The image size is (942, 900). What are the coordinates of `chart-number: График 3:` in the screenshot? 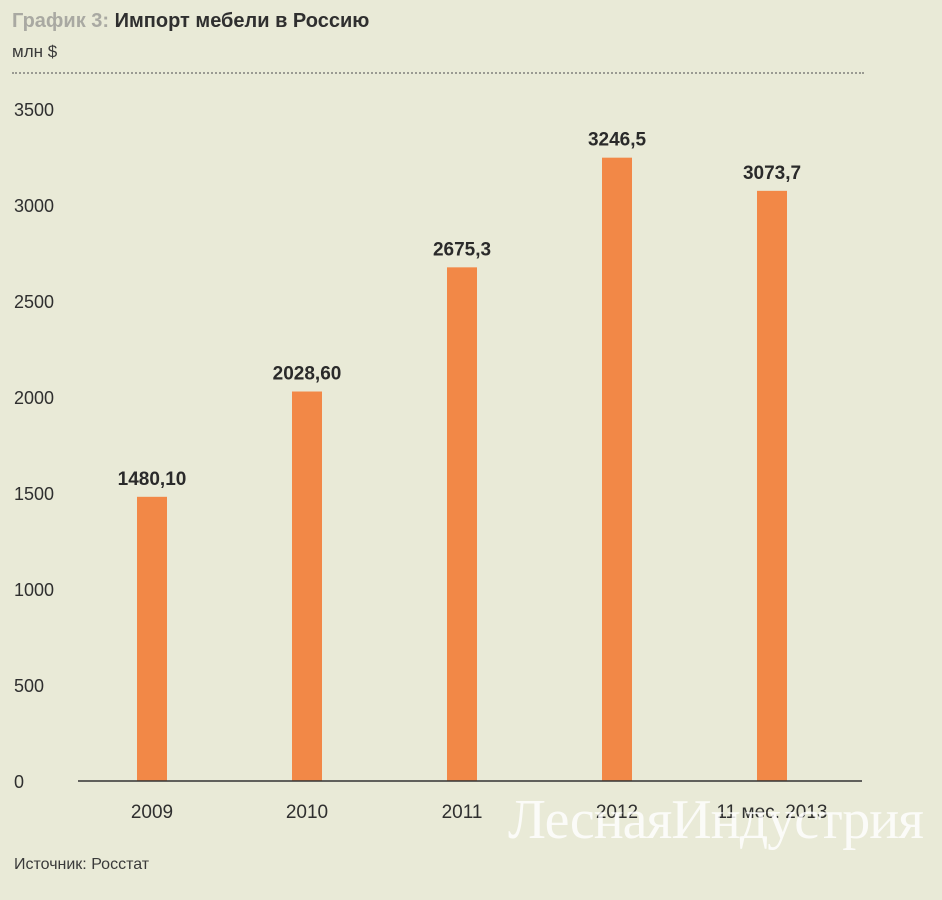 It's located at (61, 21).